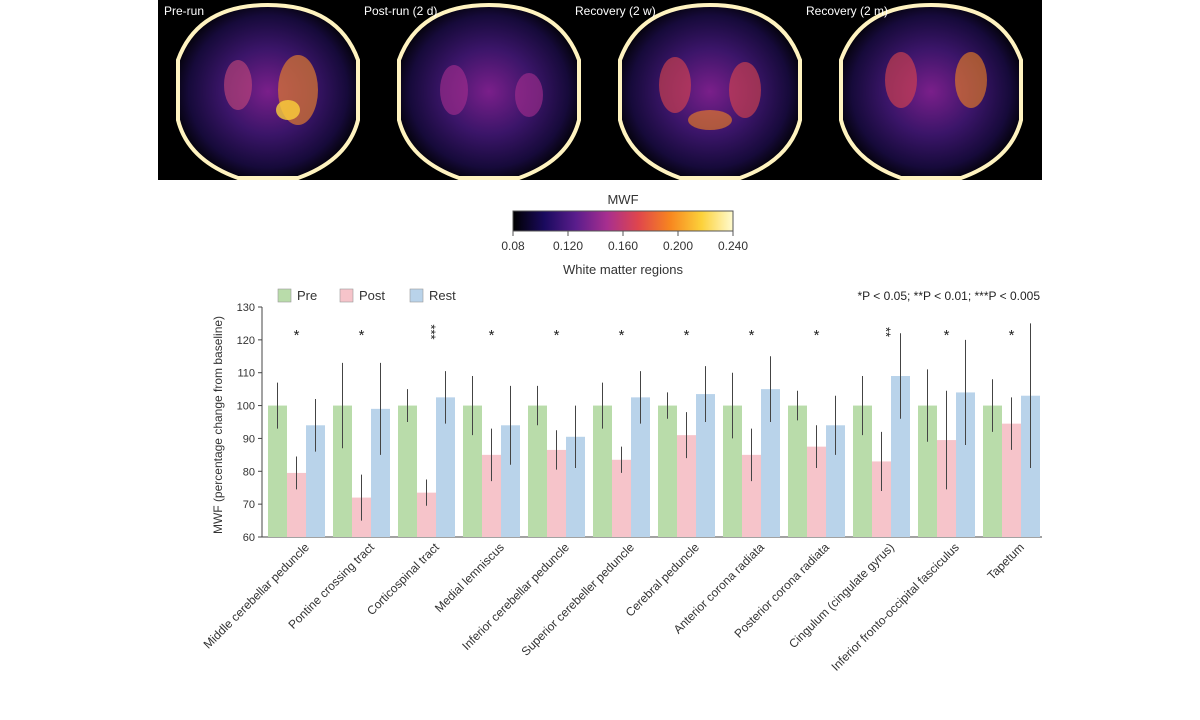 The image size is (1200, 720). Describe the element at coordinates (307, 295) in the screenshot. I see `legend-label-pre: Pre` at that location.